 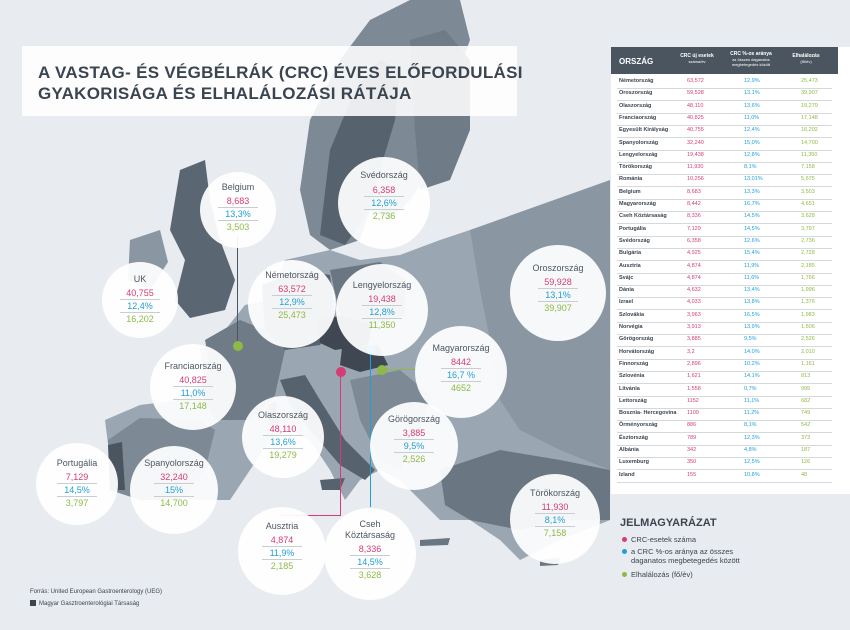 I want to click on table-cell-deaths: 3,503, so click(x=808, y=191).